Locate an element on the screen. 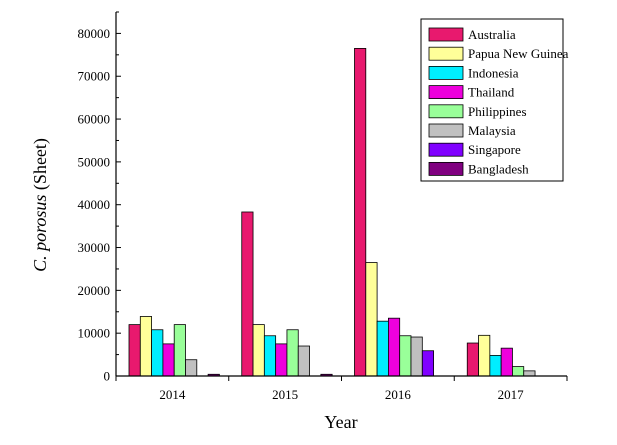 This screenshot has height=445, width=617. bar-papua-new-guinea-2014 is located at coordinates (146, 346).